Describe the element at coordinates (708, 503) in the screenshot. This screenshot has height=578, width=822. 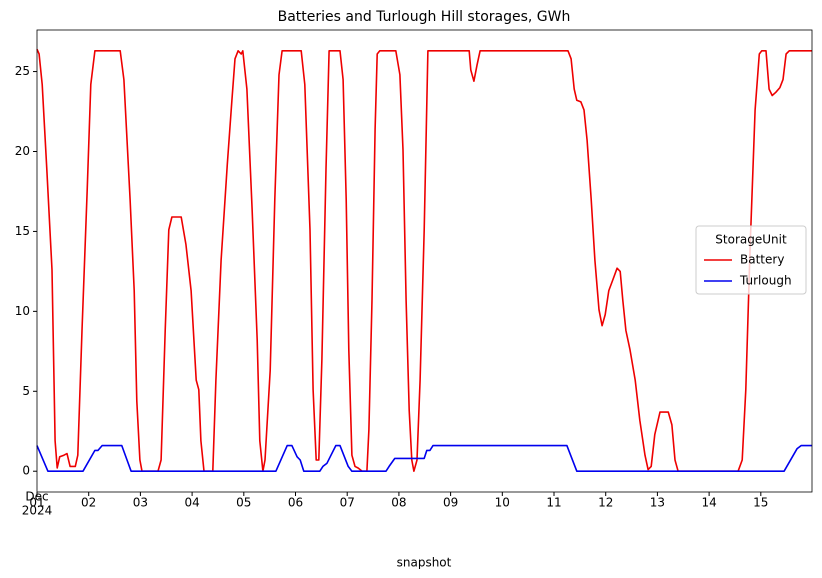
I see `x-tick-label: 14` at that location.